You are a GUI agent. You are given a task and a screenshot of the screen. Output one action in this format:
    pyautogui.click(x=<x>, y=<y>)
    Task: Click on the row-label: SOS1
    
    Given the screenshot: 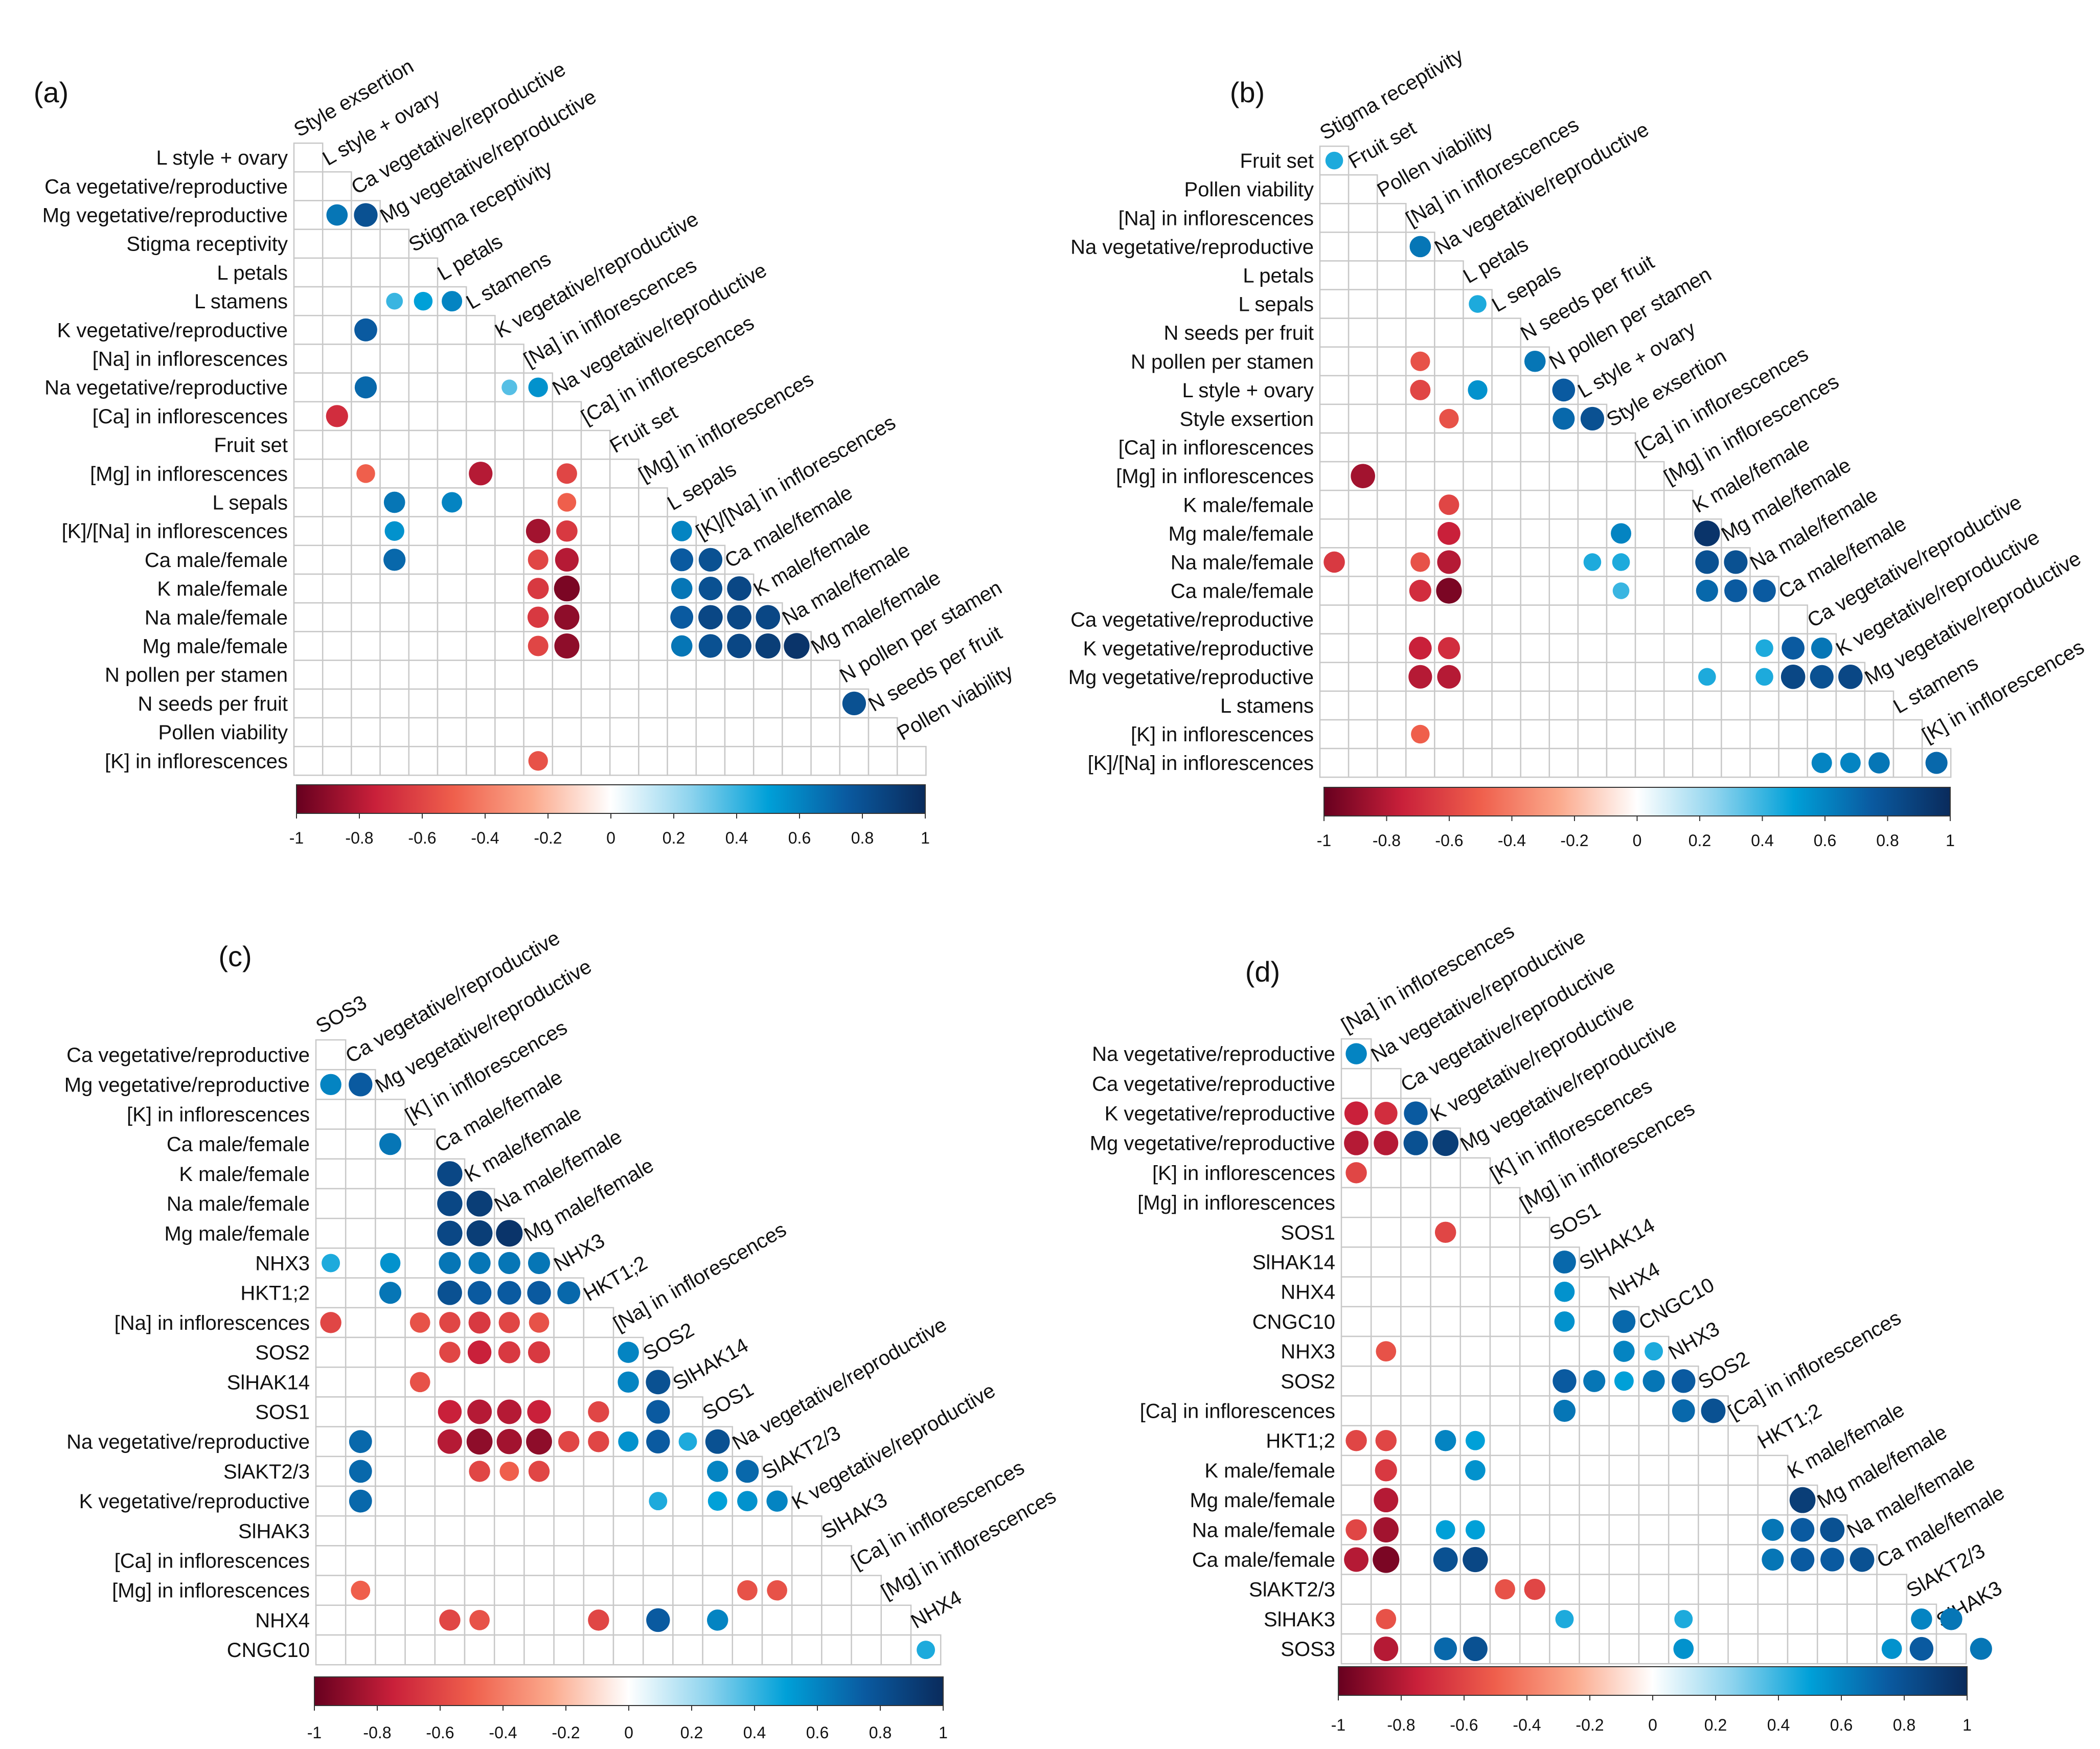 What is the action you would take?
    pyautogui.click(x=1308, y=1232)
    